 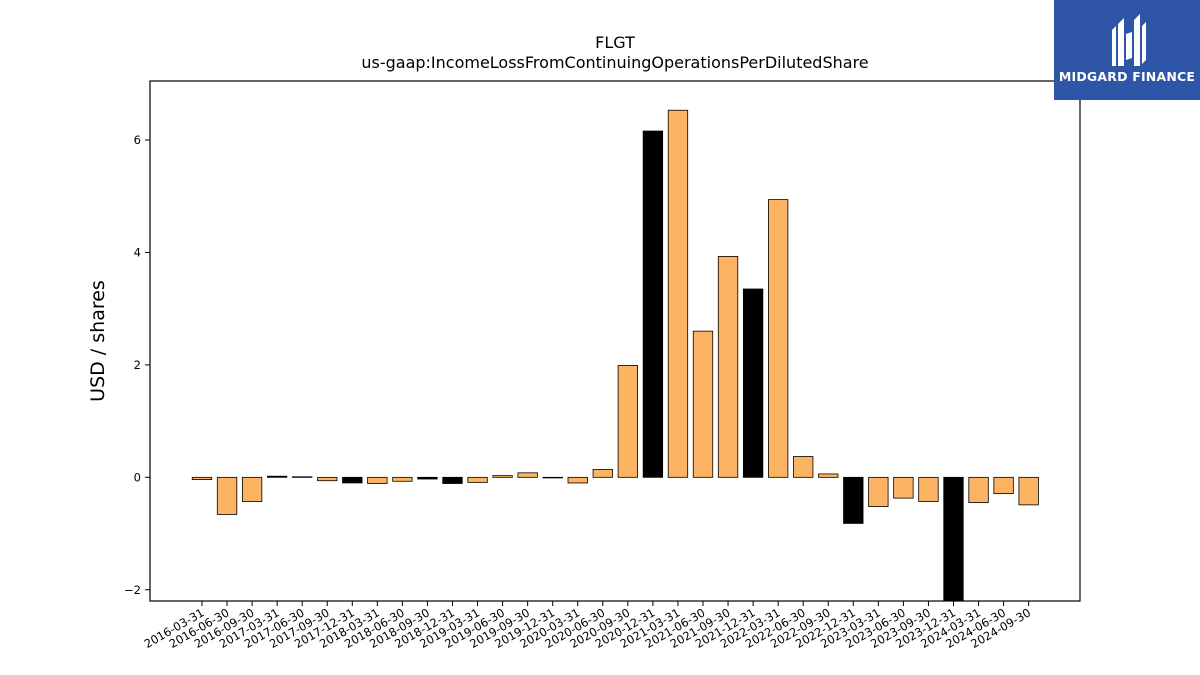 I want to click on y-tick-label: 2, so click(x=137, y=365).